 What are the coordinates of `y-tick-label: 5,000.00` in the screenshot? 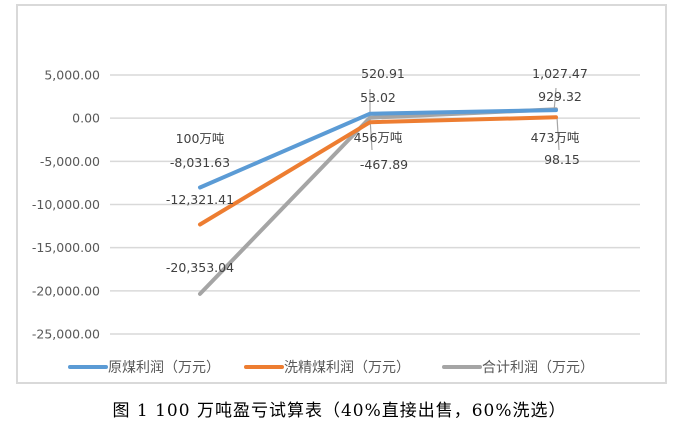 It's located at (72, 75).